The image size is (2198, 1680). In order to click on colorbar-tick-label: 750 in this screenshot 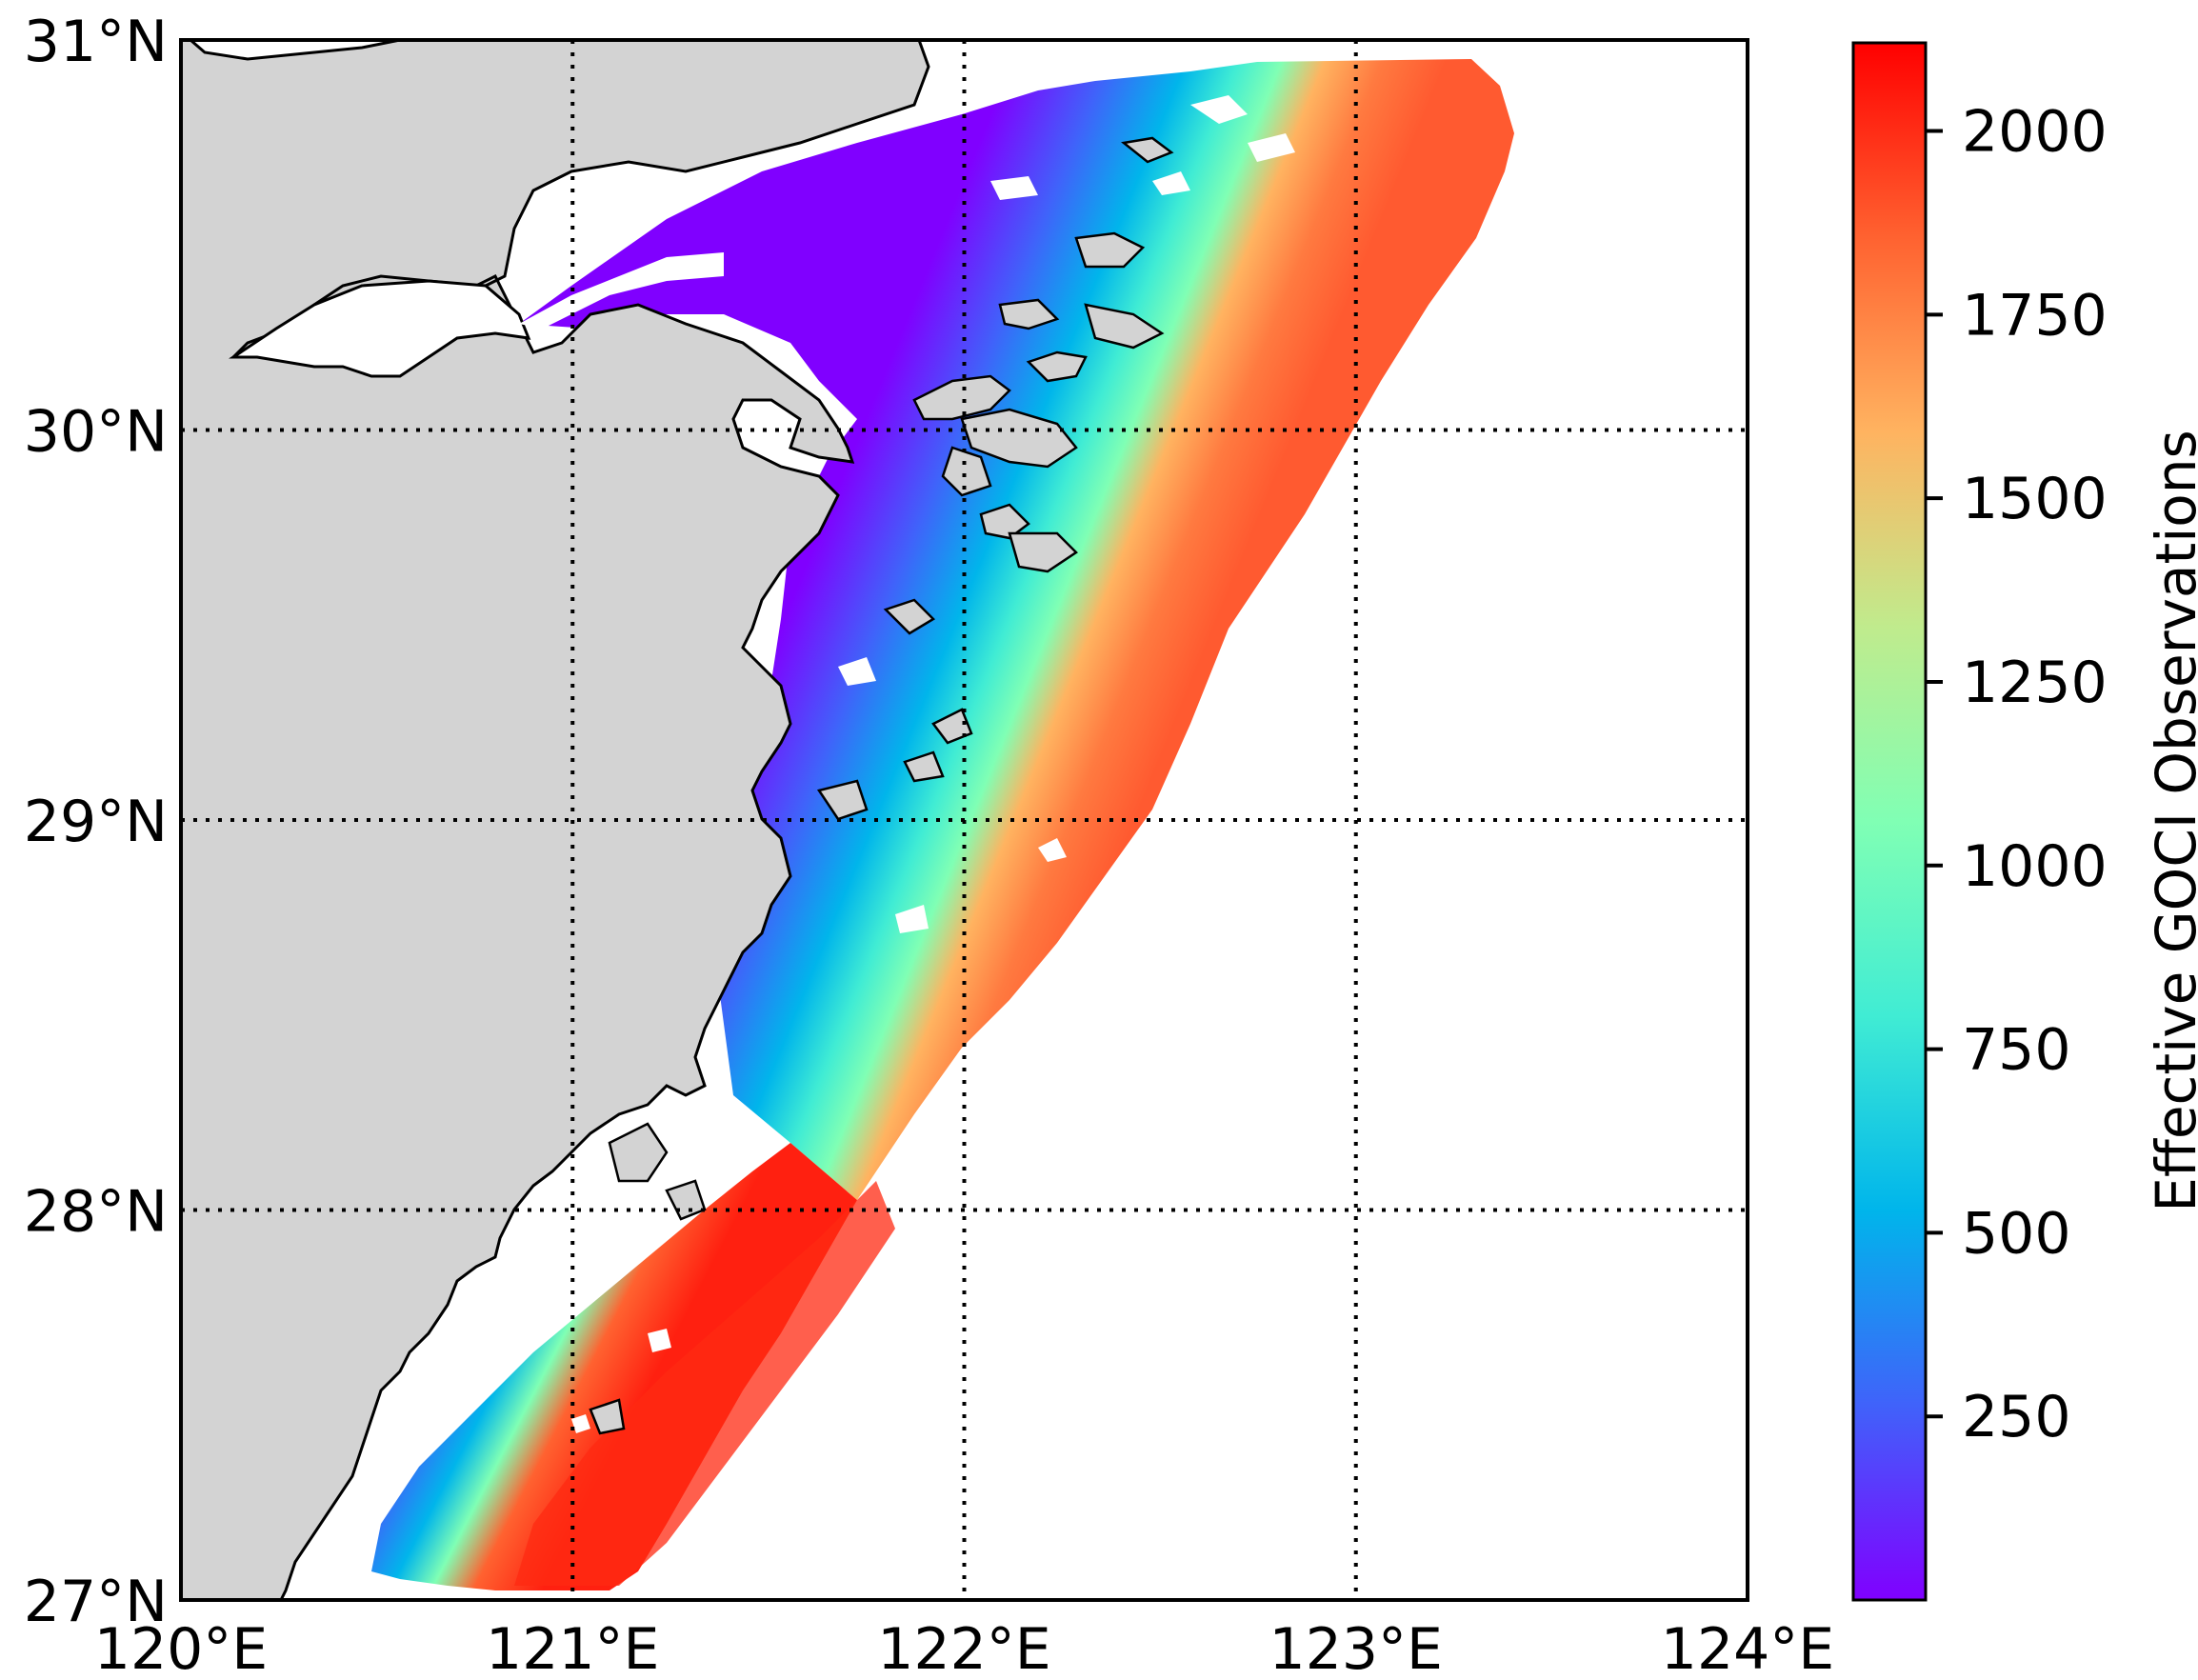, I will do `click(2016, 1050)`.